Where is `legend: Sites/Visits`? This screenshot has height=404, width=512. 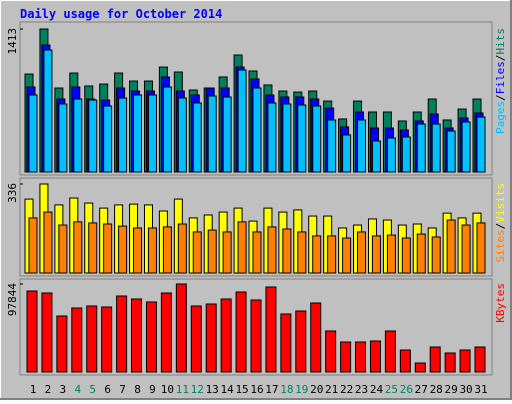 legend: Sites/Visits is located at coordinates (500, 223).